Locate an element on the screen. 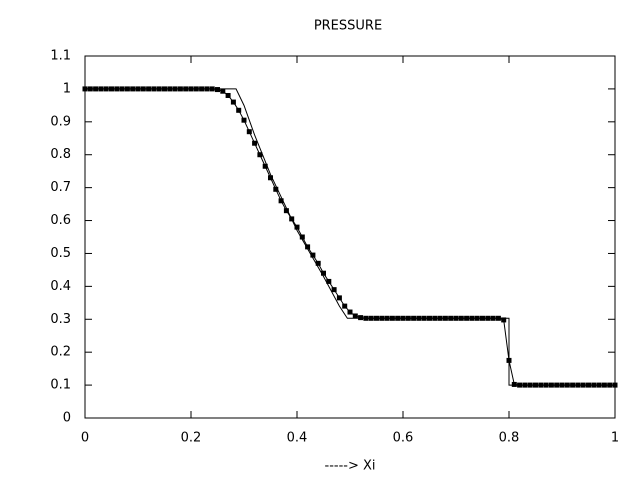 This screenshot has height=480, width=640. y-tick-label: 0.5 is located at coordinates (60, 253).